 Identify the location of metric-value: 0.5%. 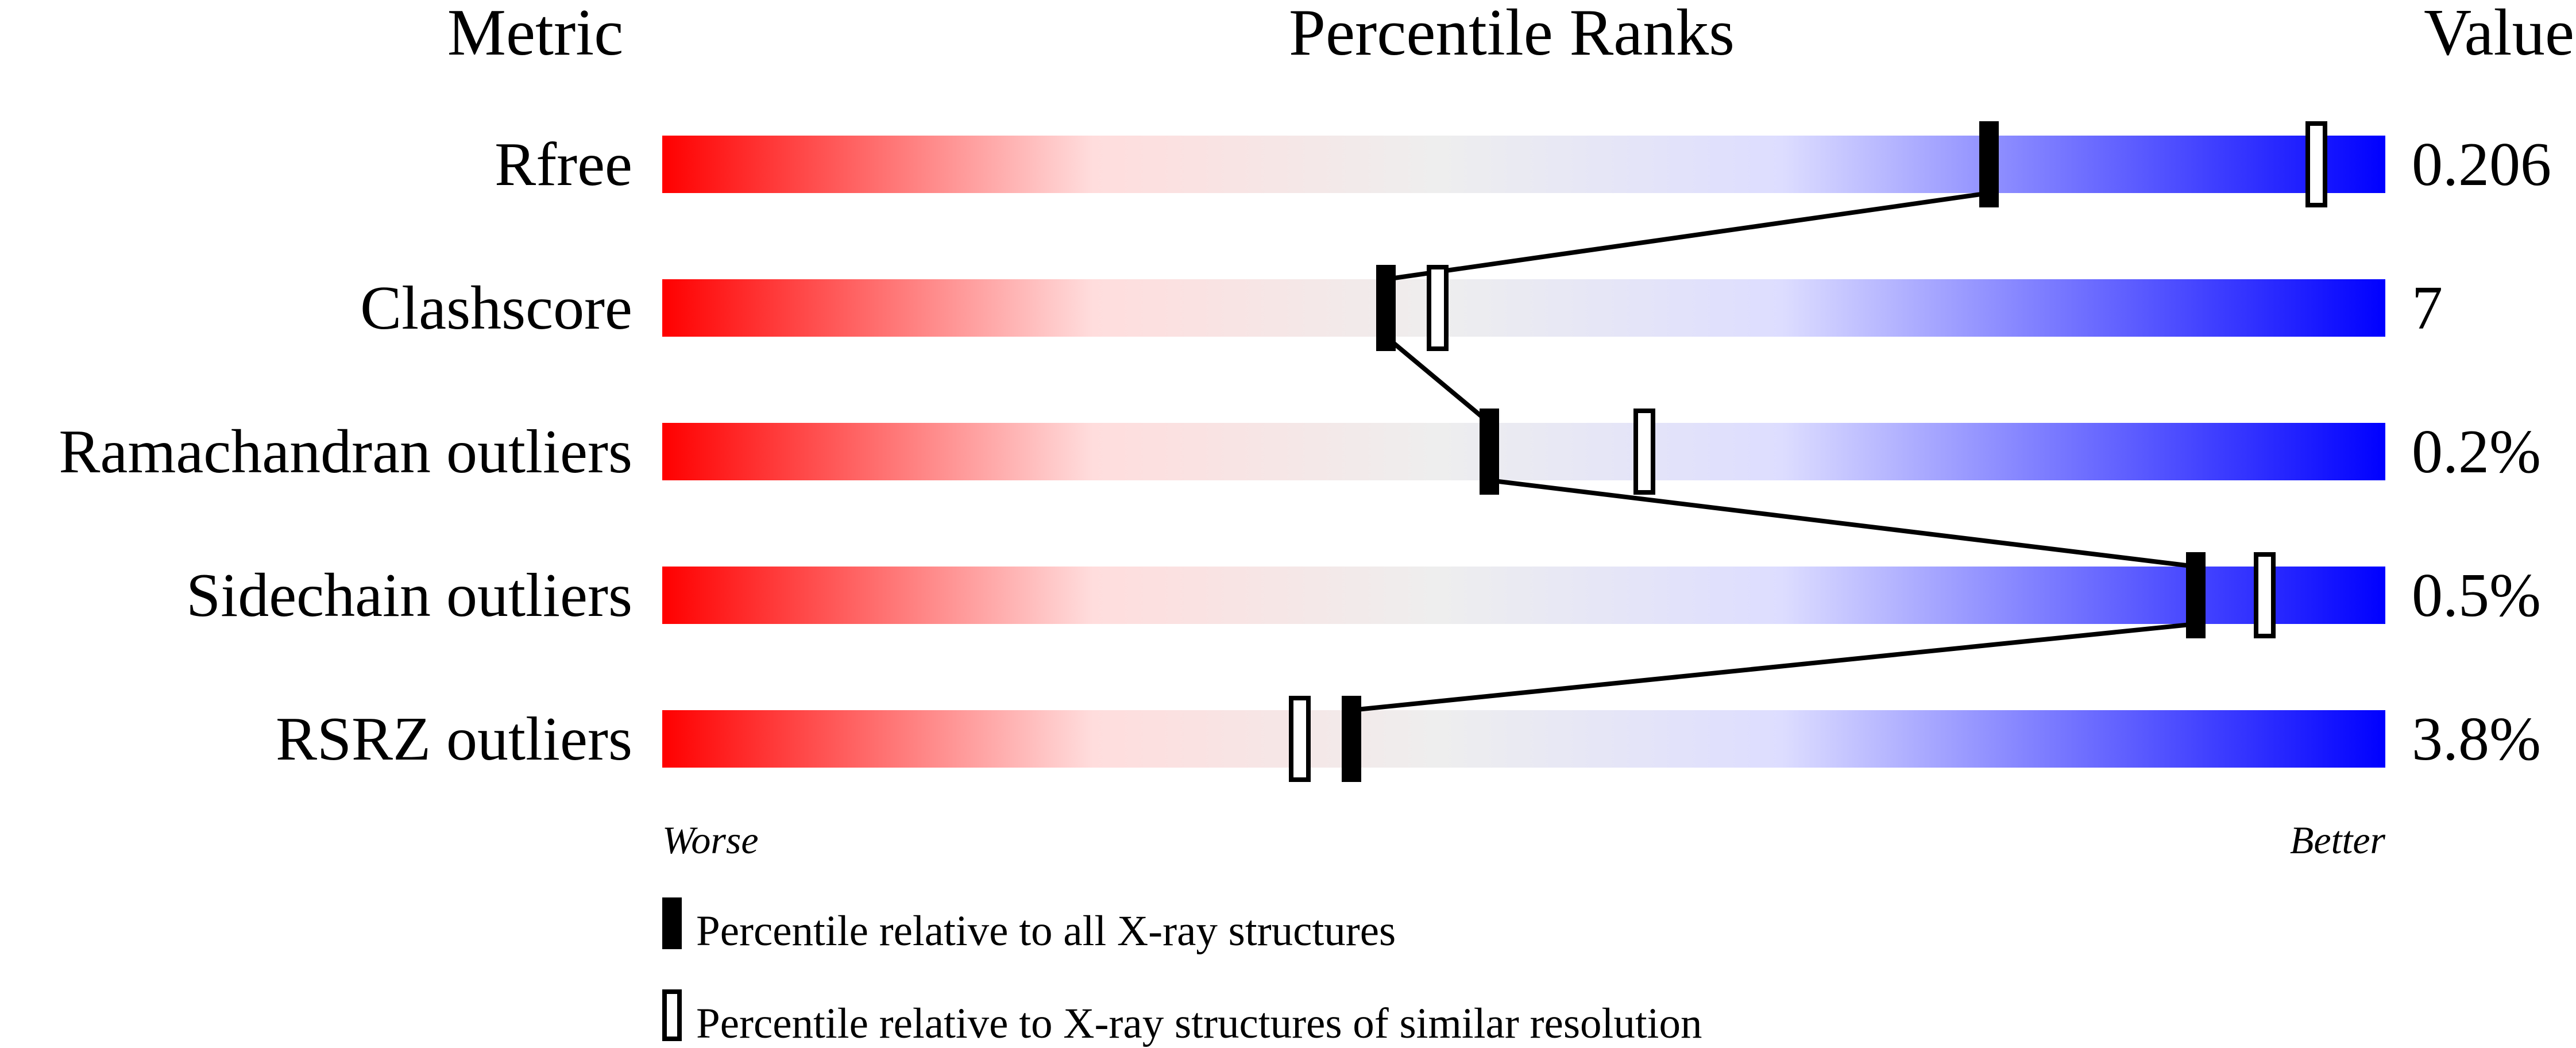
(2476, 595).